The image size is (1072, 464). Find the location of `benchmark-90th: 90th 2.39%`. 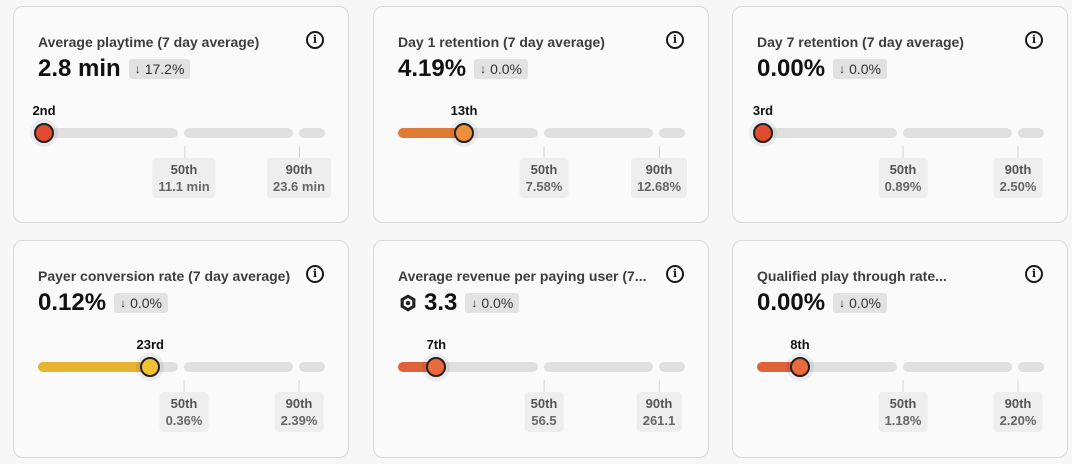

benchmark-90th: 90th 2.39% is located at coordinates (299, 406).